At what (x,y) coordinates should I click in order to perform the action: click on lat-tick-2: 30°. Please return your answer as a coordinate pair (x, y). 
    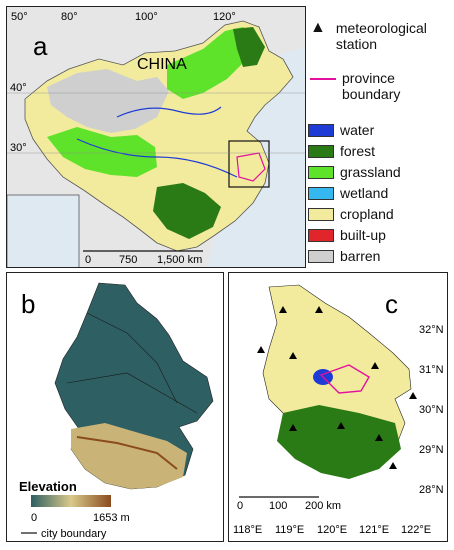
    Looking at the image, I should click on (18, 148).